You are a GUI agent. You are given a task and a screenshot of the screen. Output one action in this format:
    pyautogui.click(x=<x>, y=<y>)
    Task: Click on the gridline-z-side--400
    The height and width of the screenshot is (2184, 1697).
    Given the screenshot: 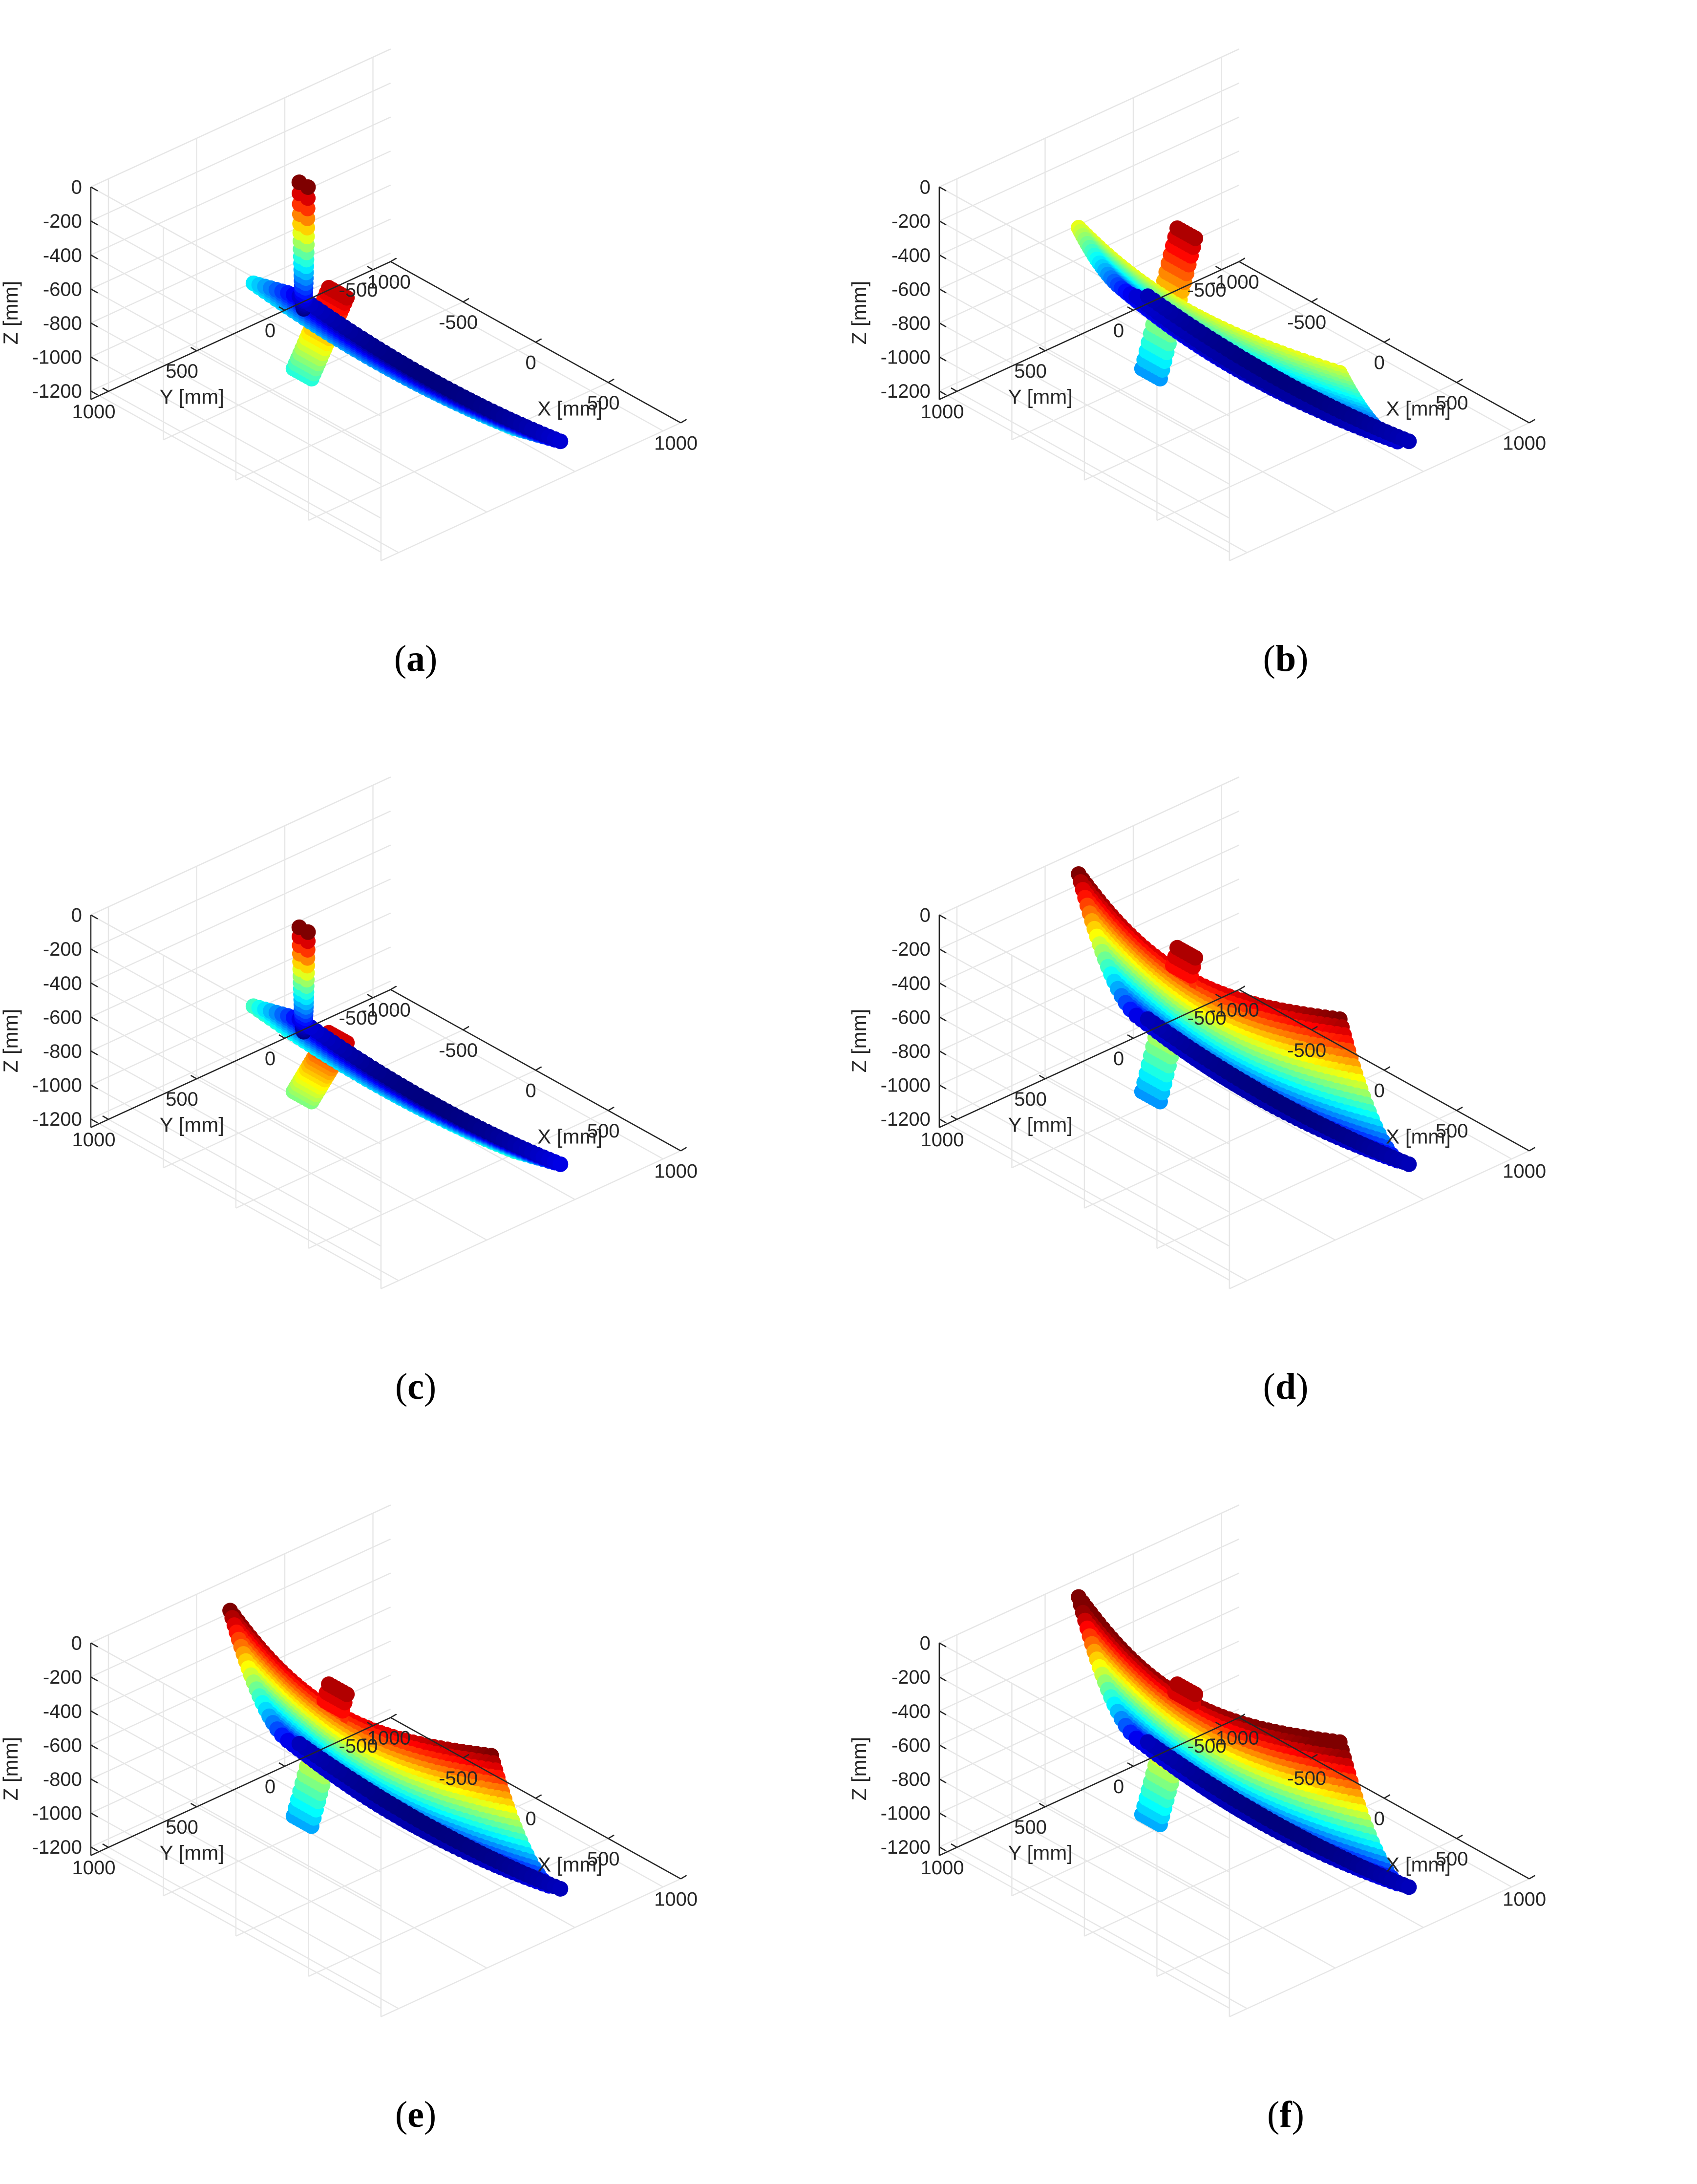 What is the action you would take?
    pyautogui.click(x=241, y=914)
    